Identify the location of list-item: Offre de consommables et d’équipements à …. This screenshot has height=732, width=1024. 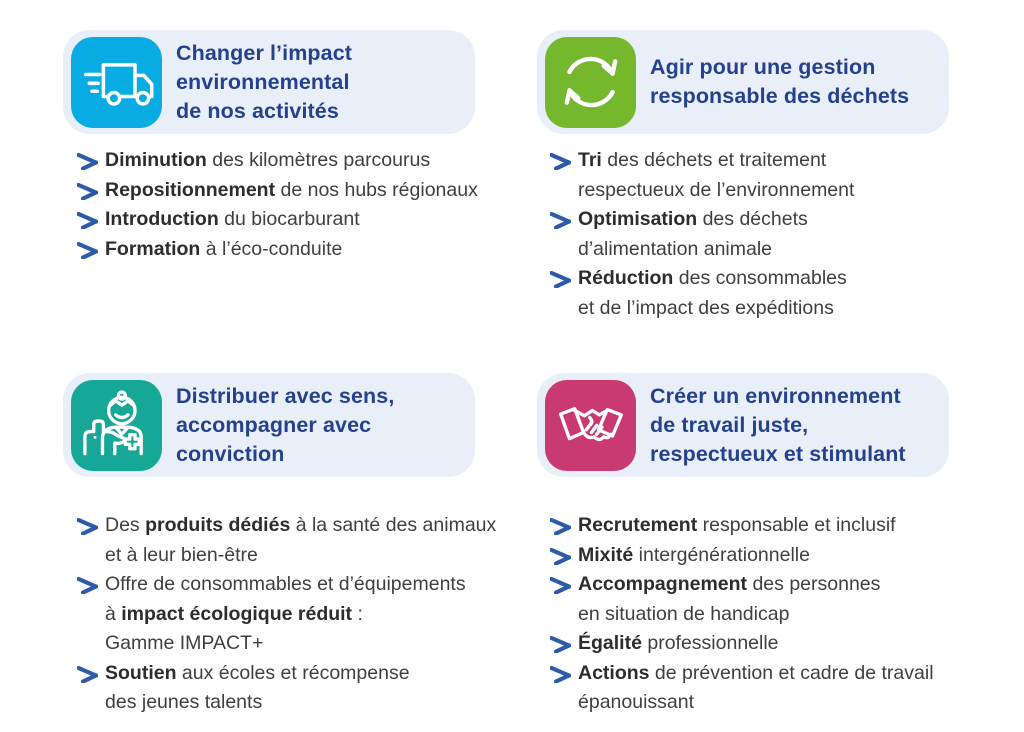
(302, 614).